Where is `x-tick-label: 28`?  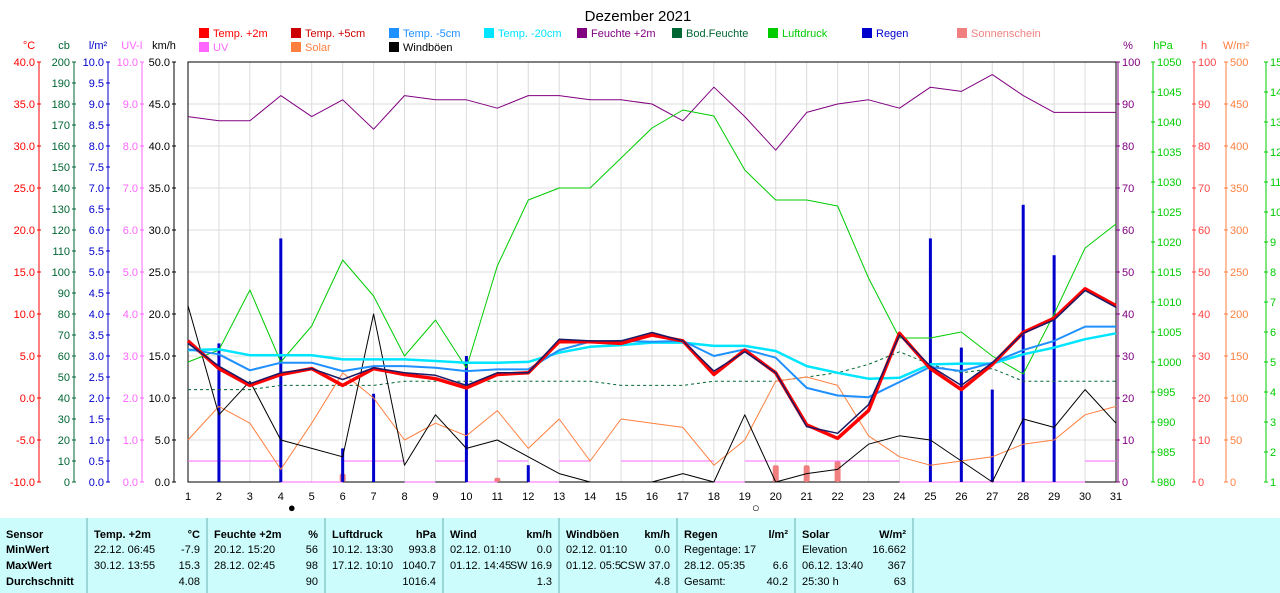
x-tick-label: 28 is located at coordinates (1023, 497).